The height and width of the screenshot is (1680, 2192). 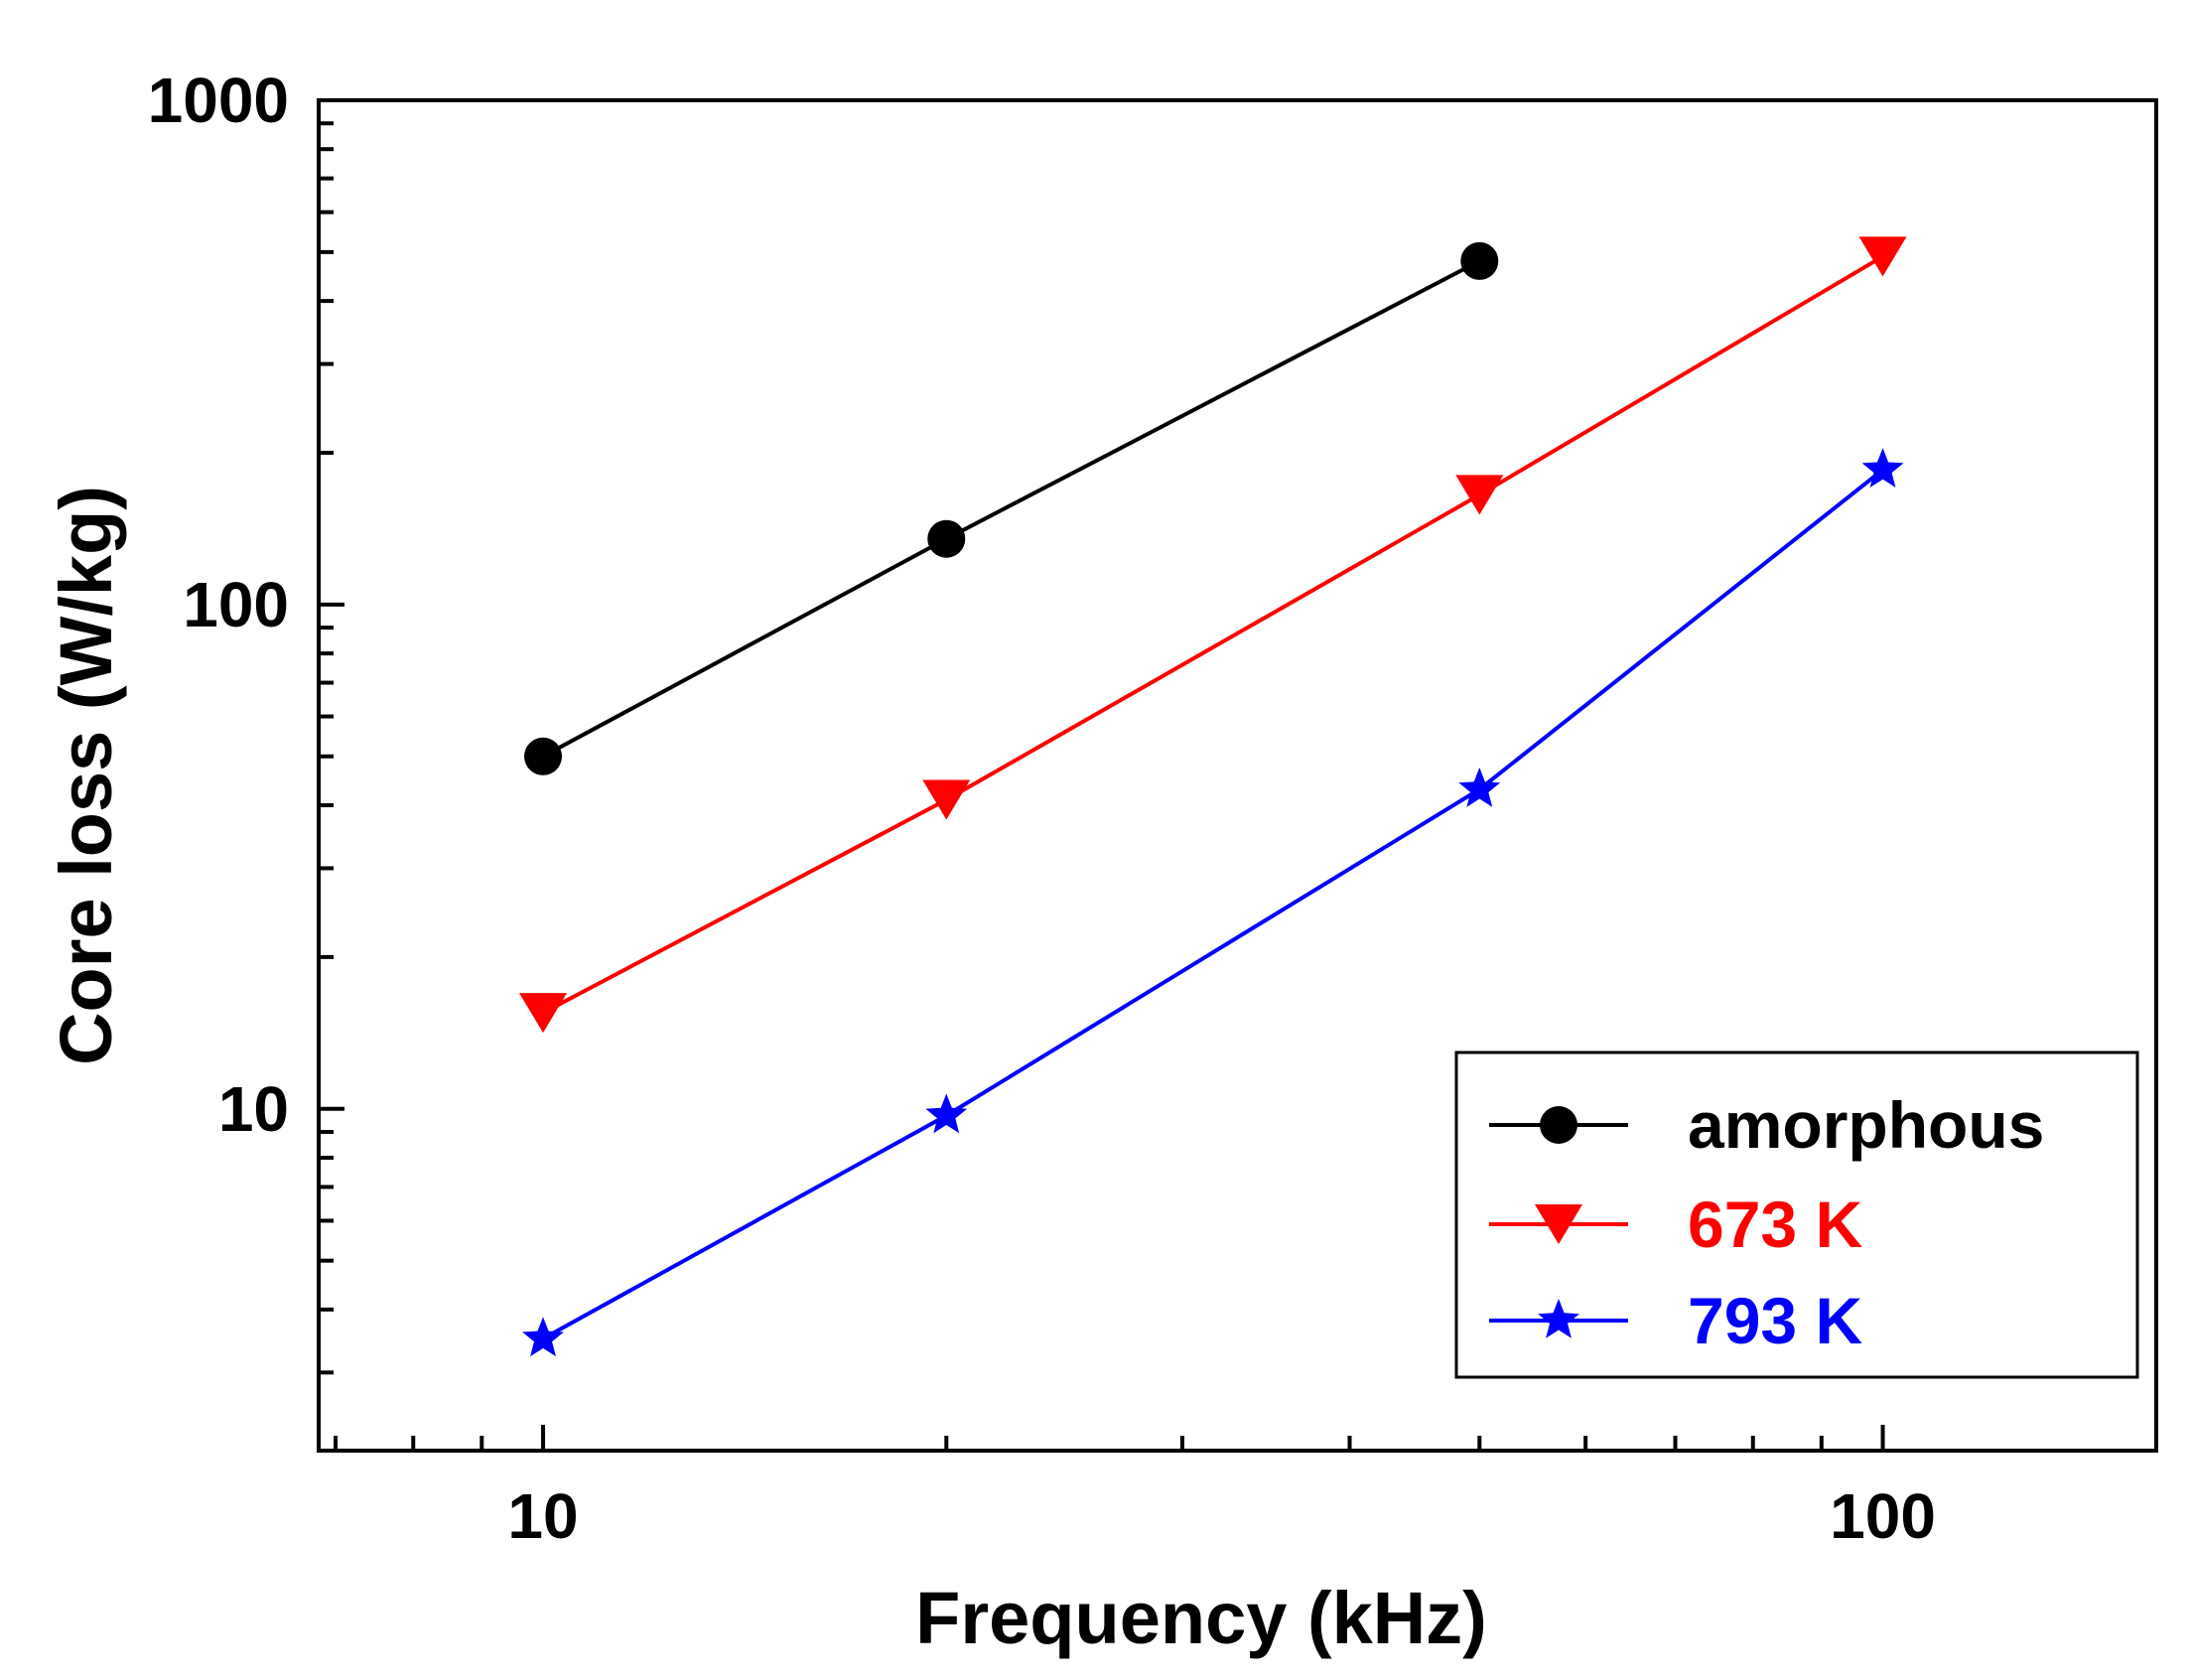 What do you see at coordinates (218, 100) in the screenshot?
I see `y-tick-label: 1000` at bounding box center [218, 100].